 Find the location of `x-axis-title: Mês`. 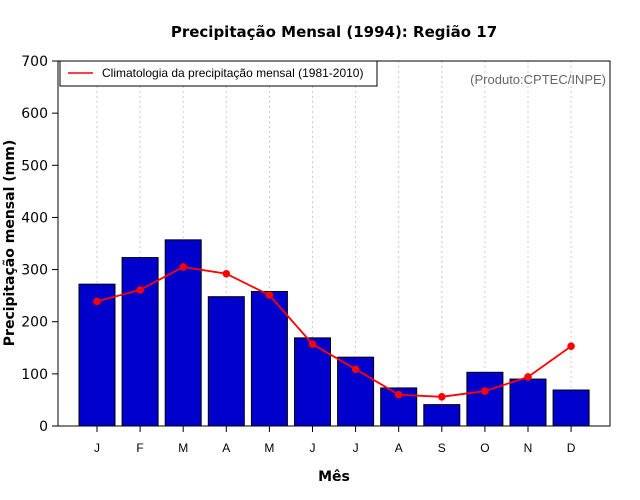

x-axis-title: Mês is located at coordinates (334, 477).